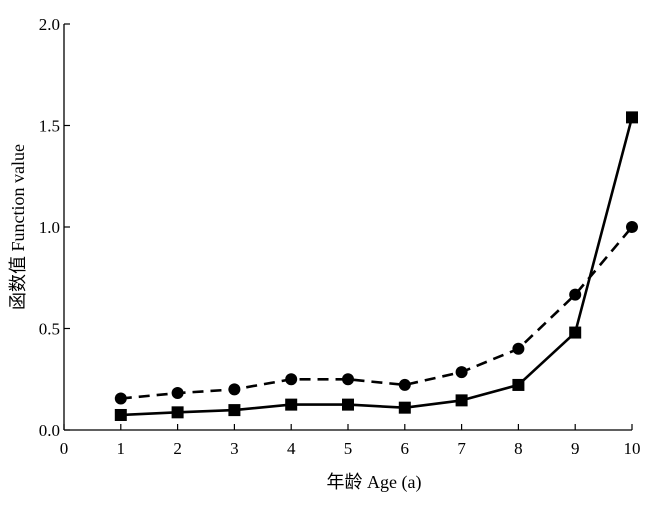 This screenshot has width=650, height=507. What do you see at coordinates (374, 482) in the screenshot?
I see `x-axis-title: 年龄 Age (a)` at bounding box center [374, 482].